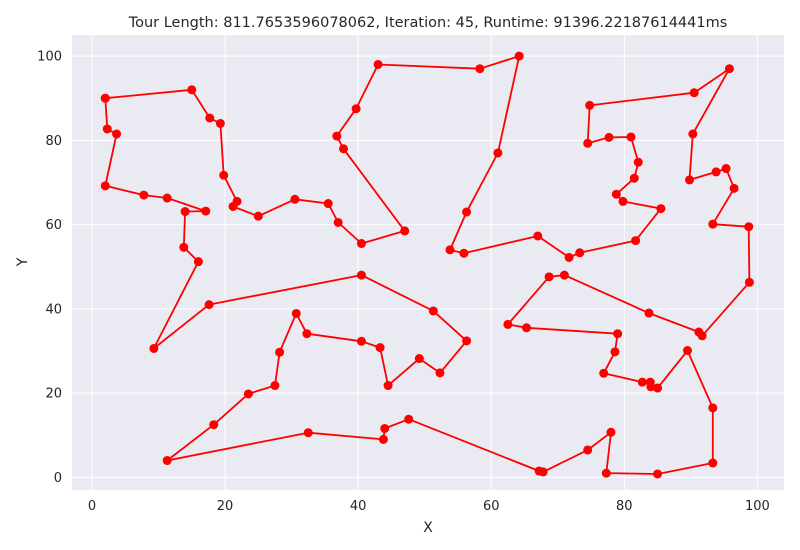 The height and width of the screenshot is (550, 800). I want to click on y-tick-label: 100, so click(49, 57).